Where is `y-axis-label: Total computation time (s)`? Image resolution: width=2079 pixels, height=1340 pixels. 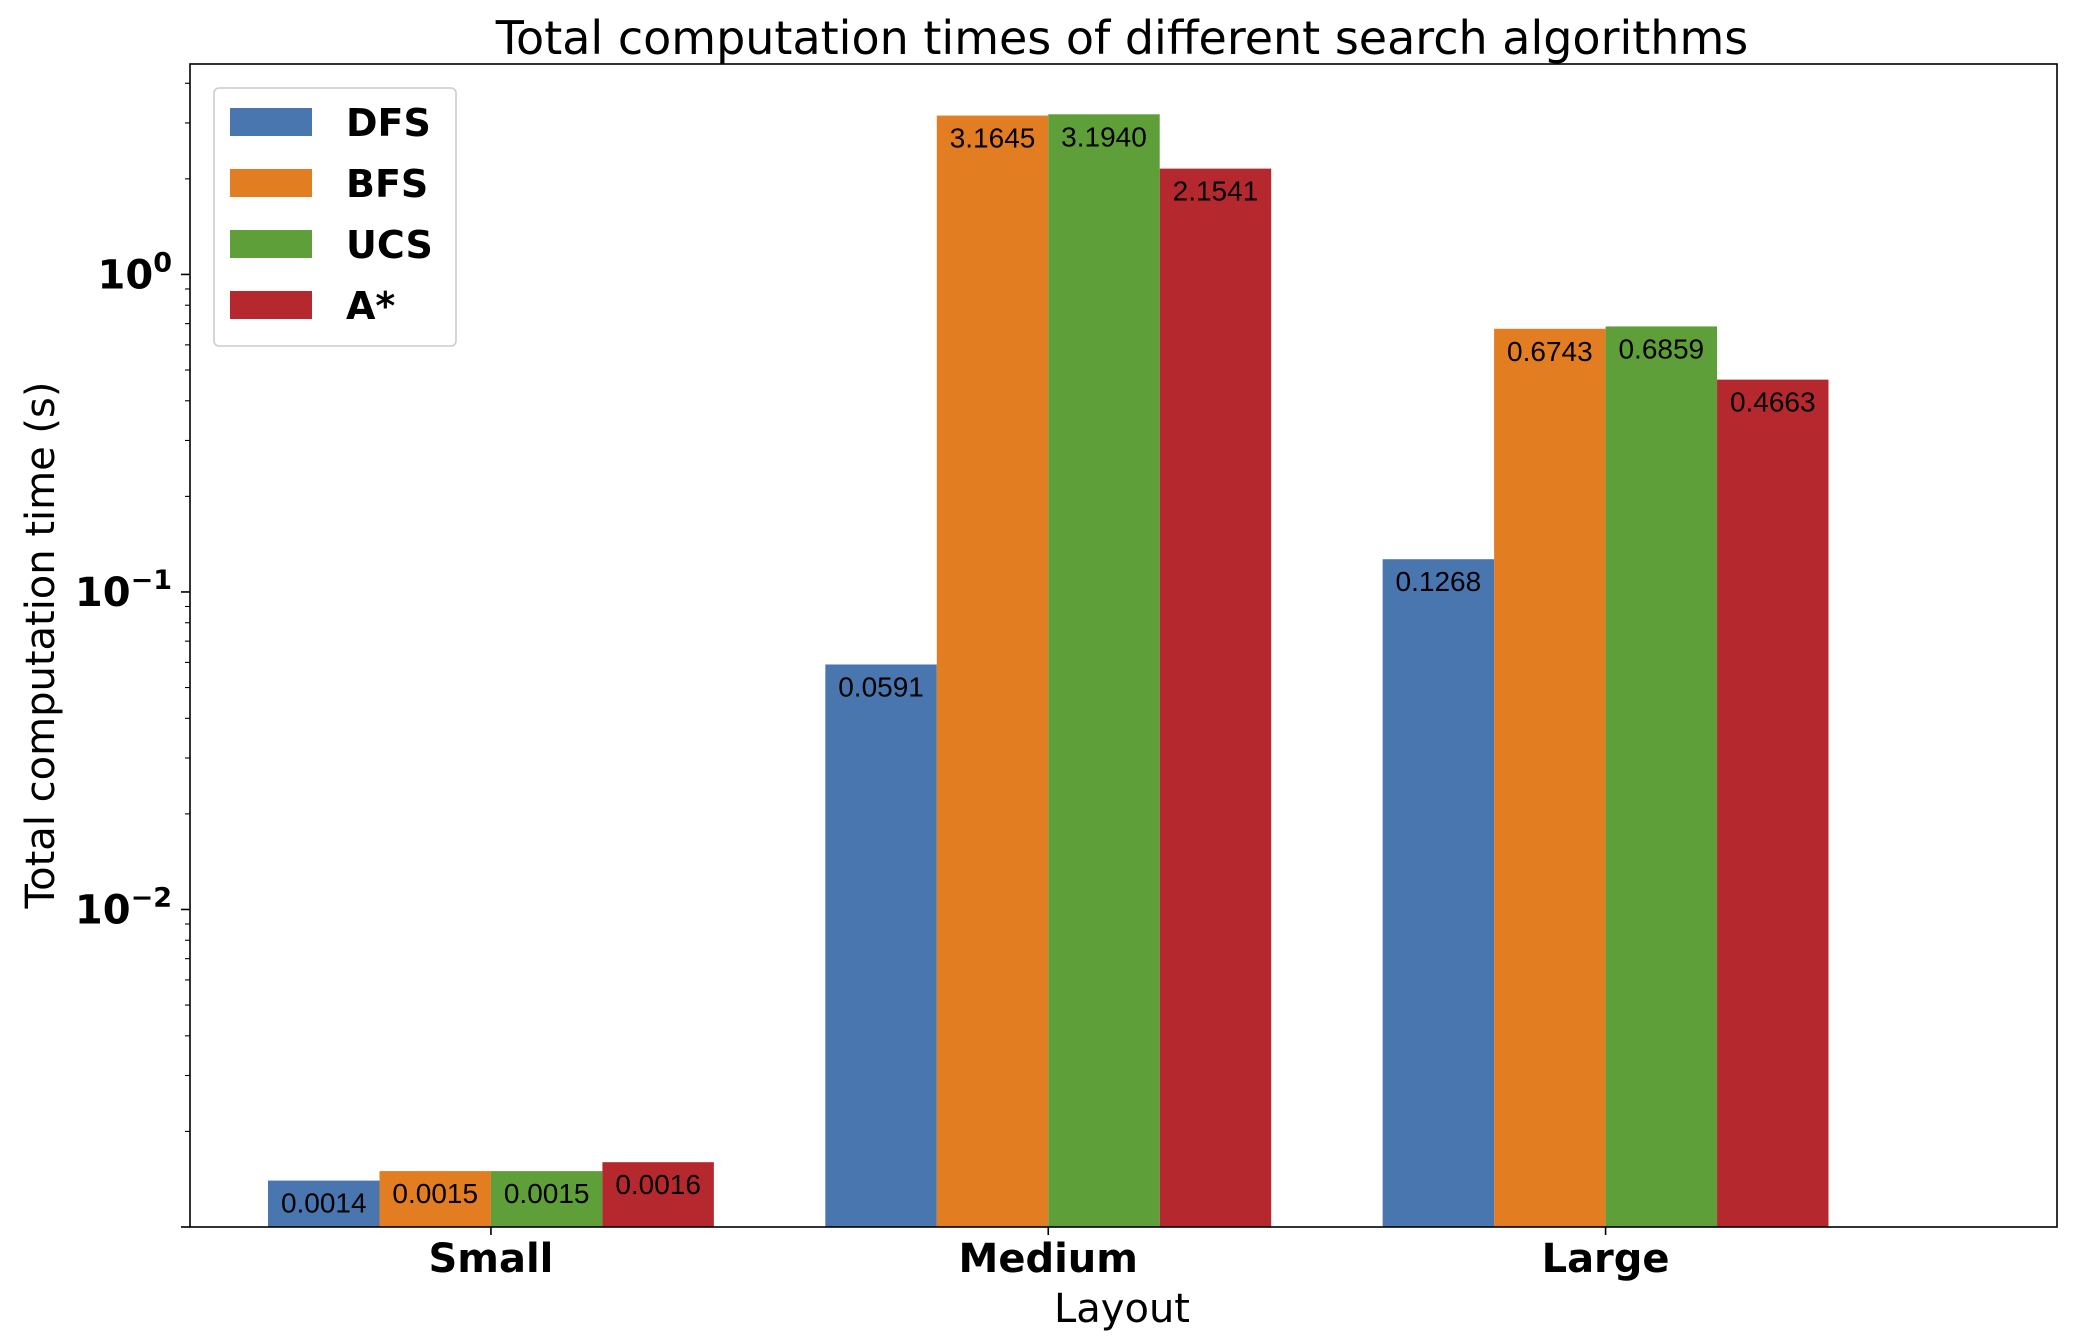 y-axis-label: Total computation time (s) is located at coordinates (41, 646).